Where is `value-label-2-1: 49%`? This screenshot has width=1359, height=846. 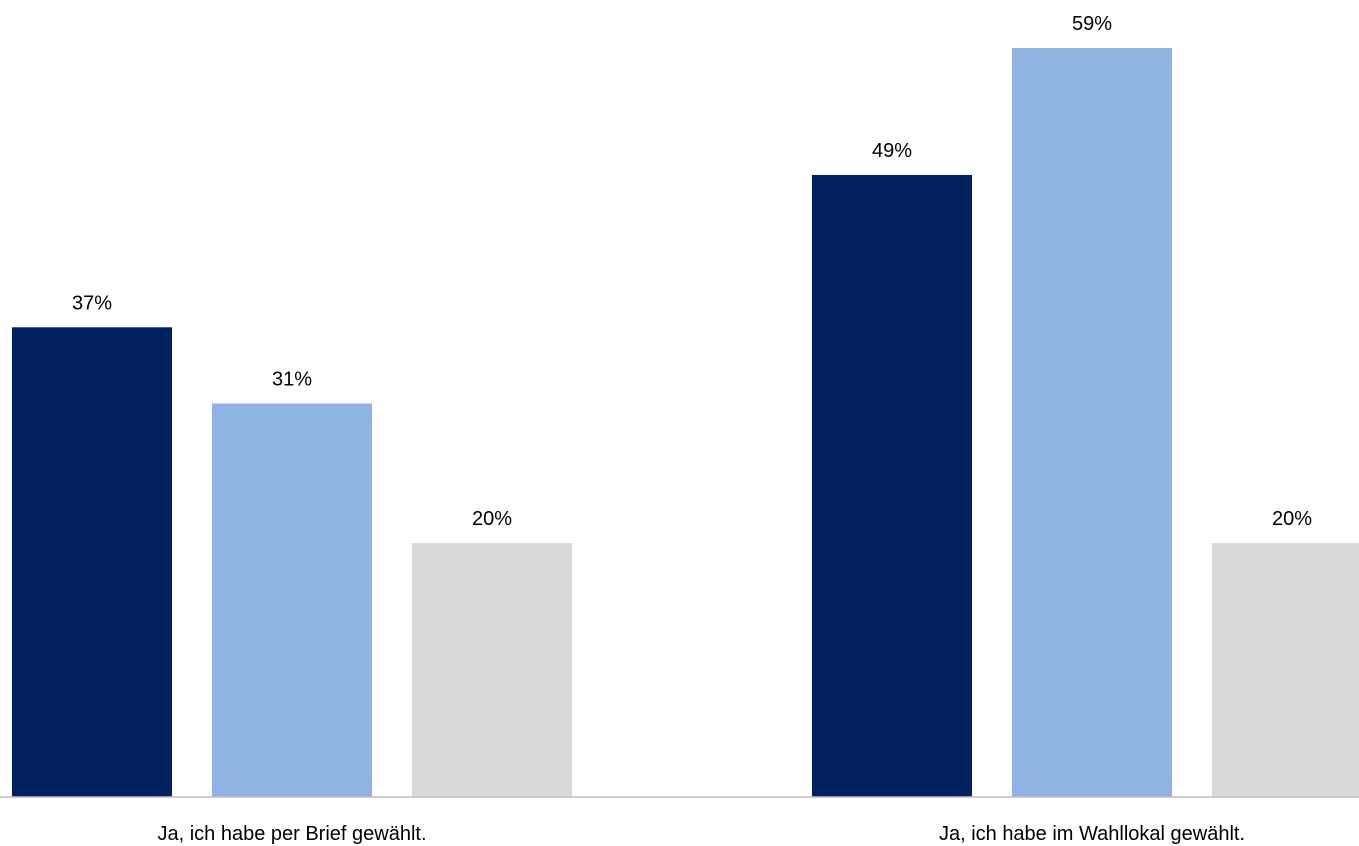 value-label-2-1: 49% is located at coordinates (892, 151).